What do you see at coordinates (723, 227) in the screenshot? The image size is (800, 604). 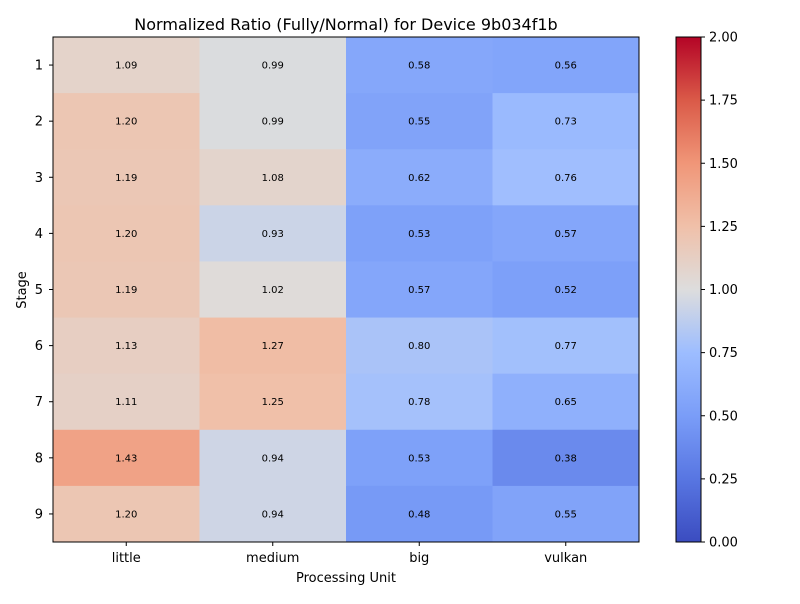 I see `colorbar-tick-label: 1.25` at bounding box center [723, 227].